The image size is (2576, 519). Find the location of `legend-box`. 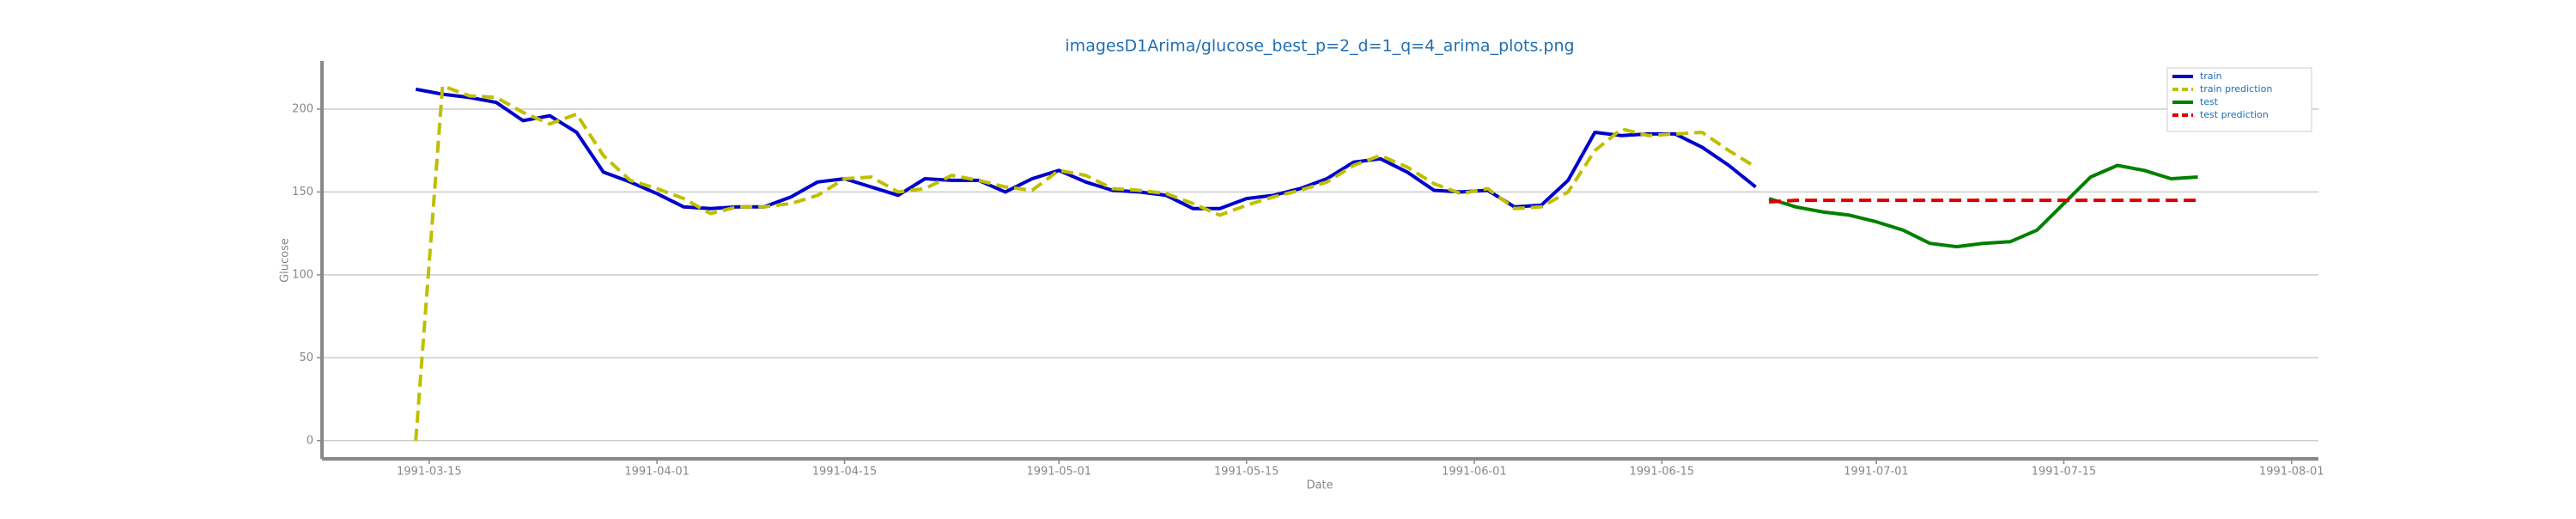

legend-box is located at coordinates (2239, 99).